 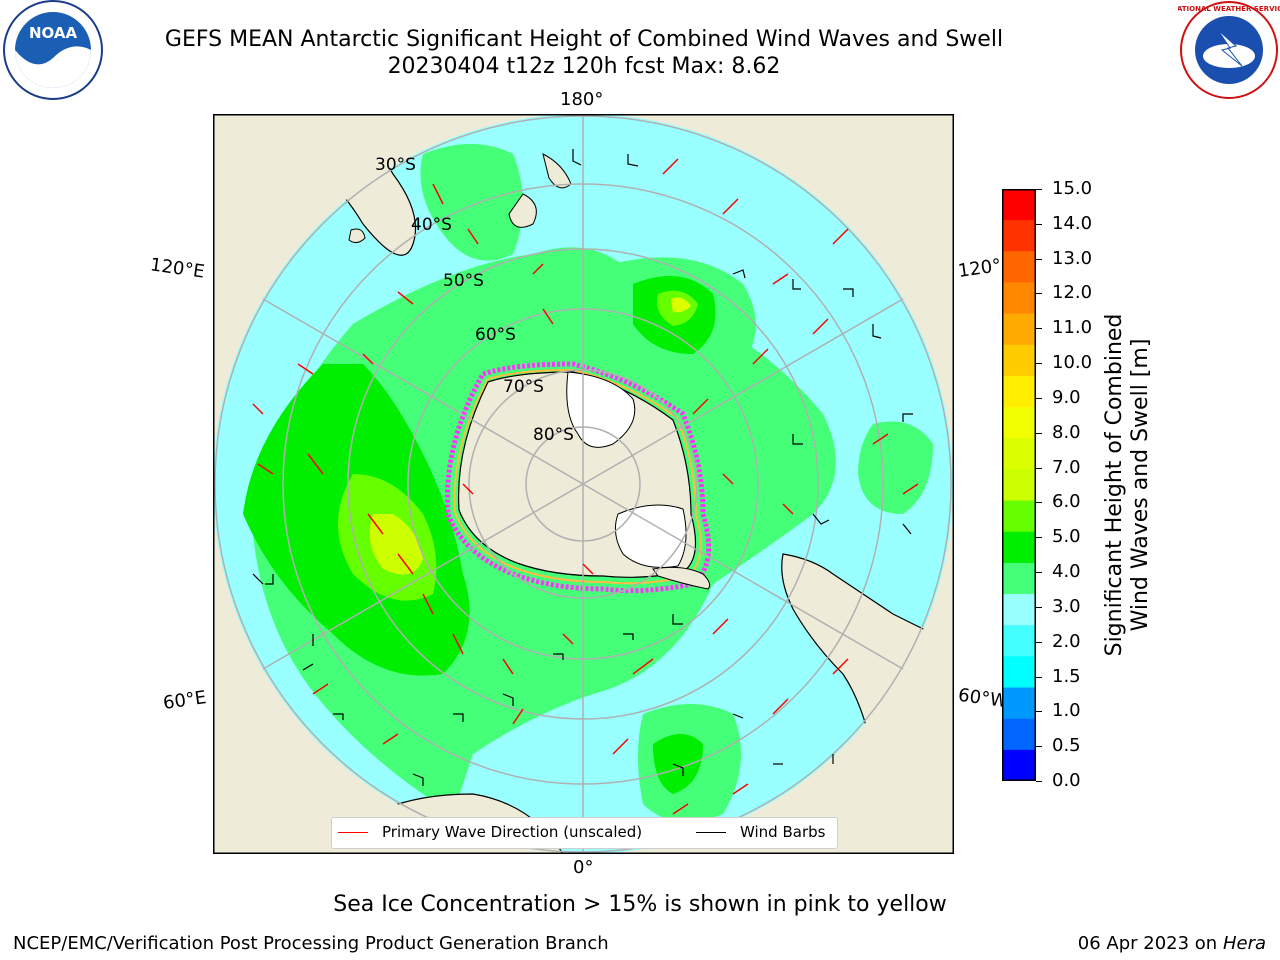 I want to click on lat-label-60s: 60°S, so click(x=495, y=335).